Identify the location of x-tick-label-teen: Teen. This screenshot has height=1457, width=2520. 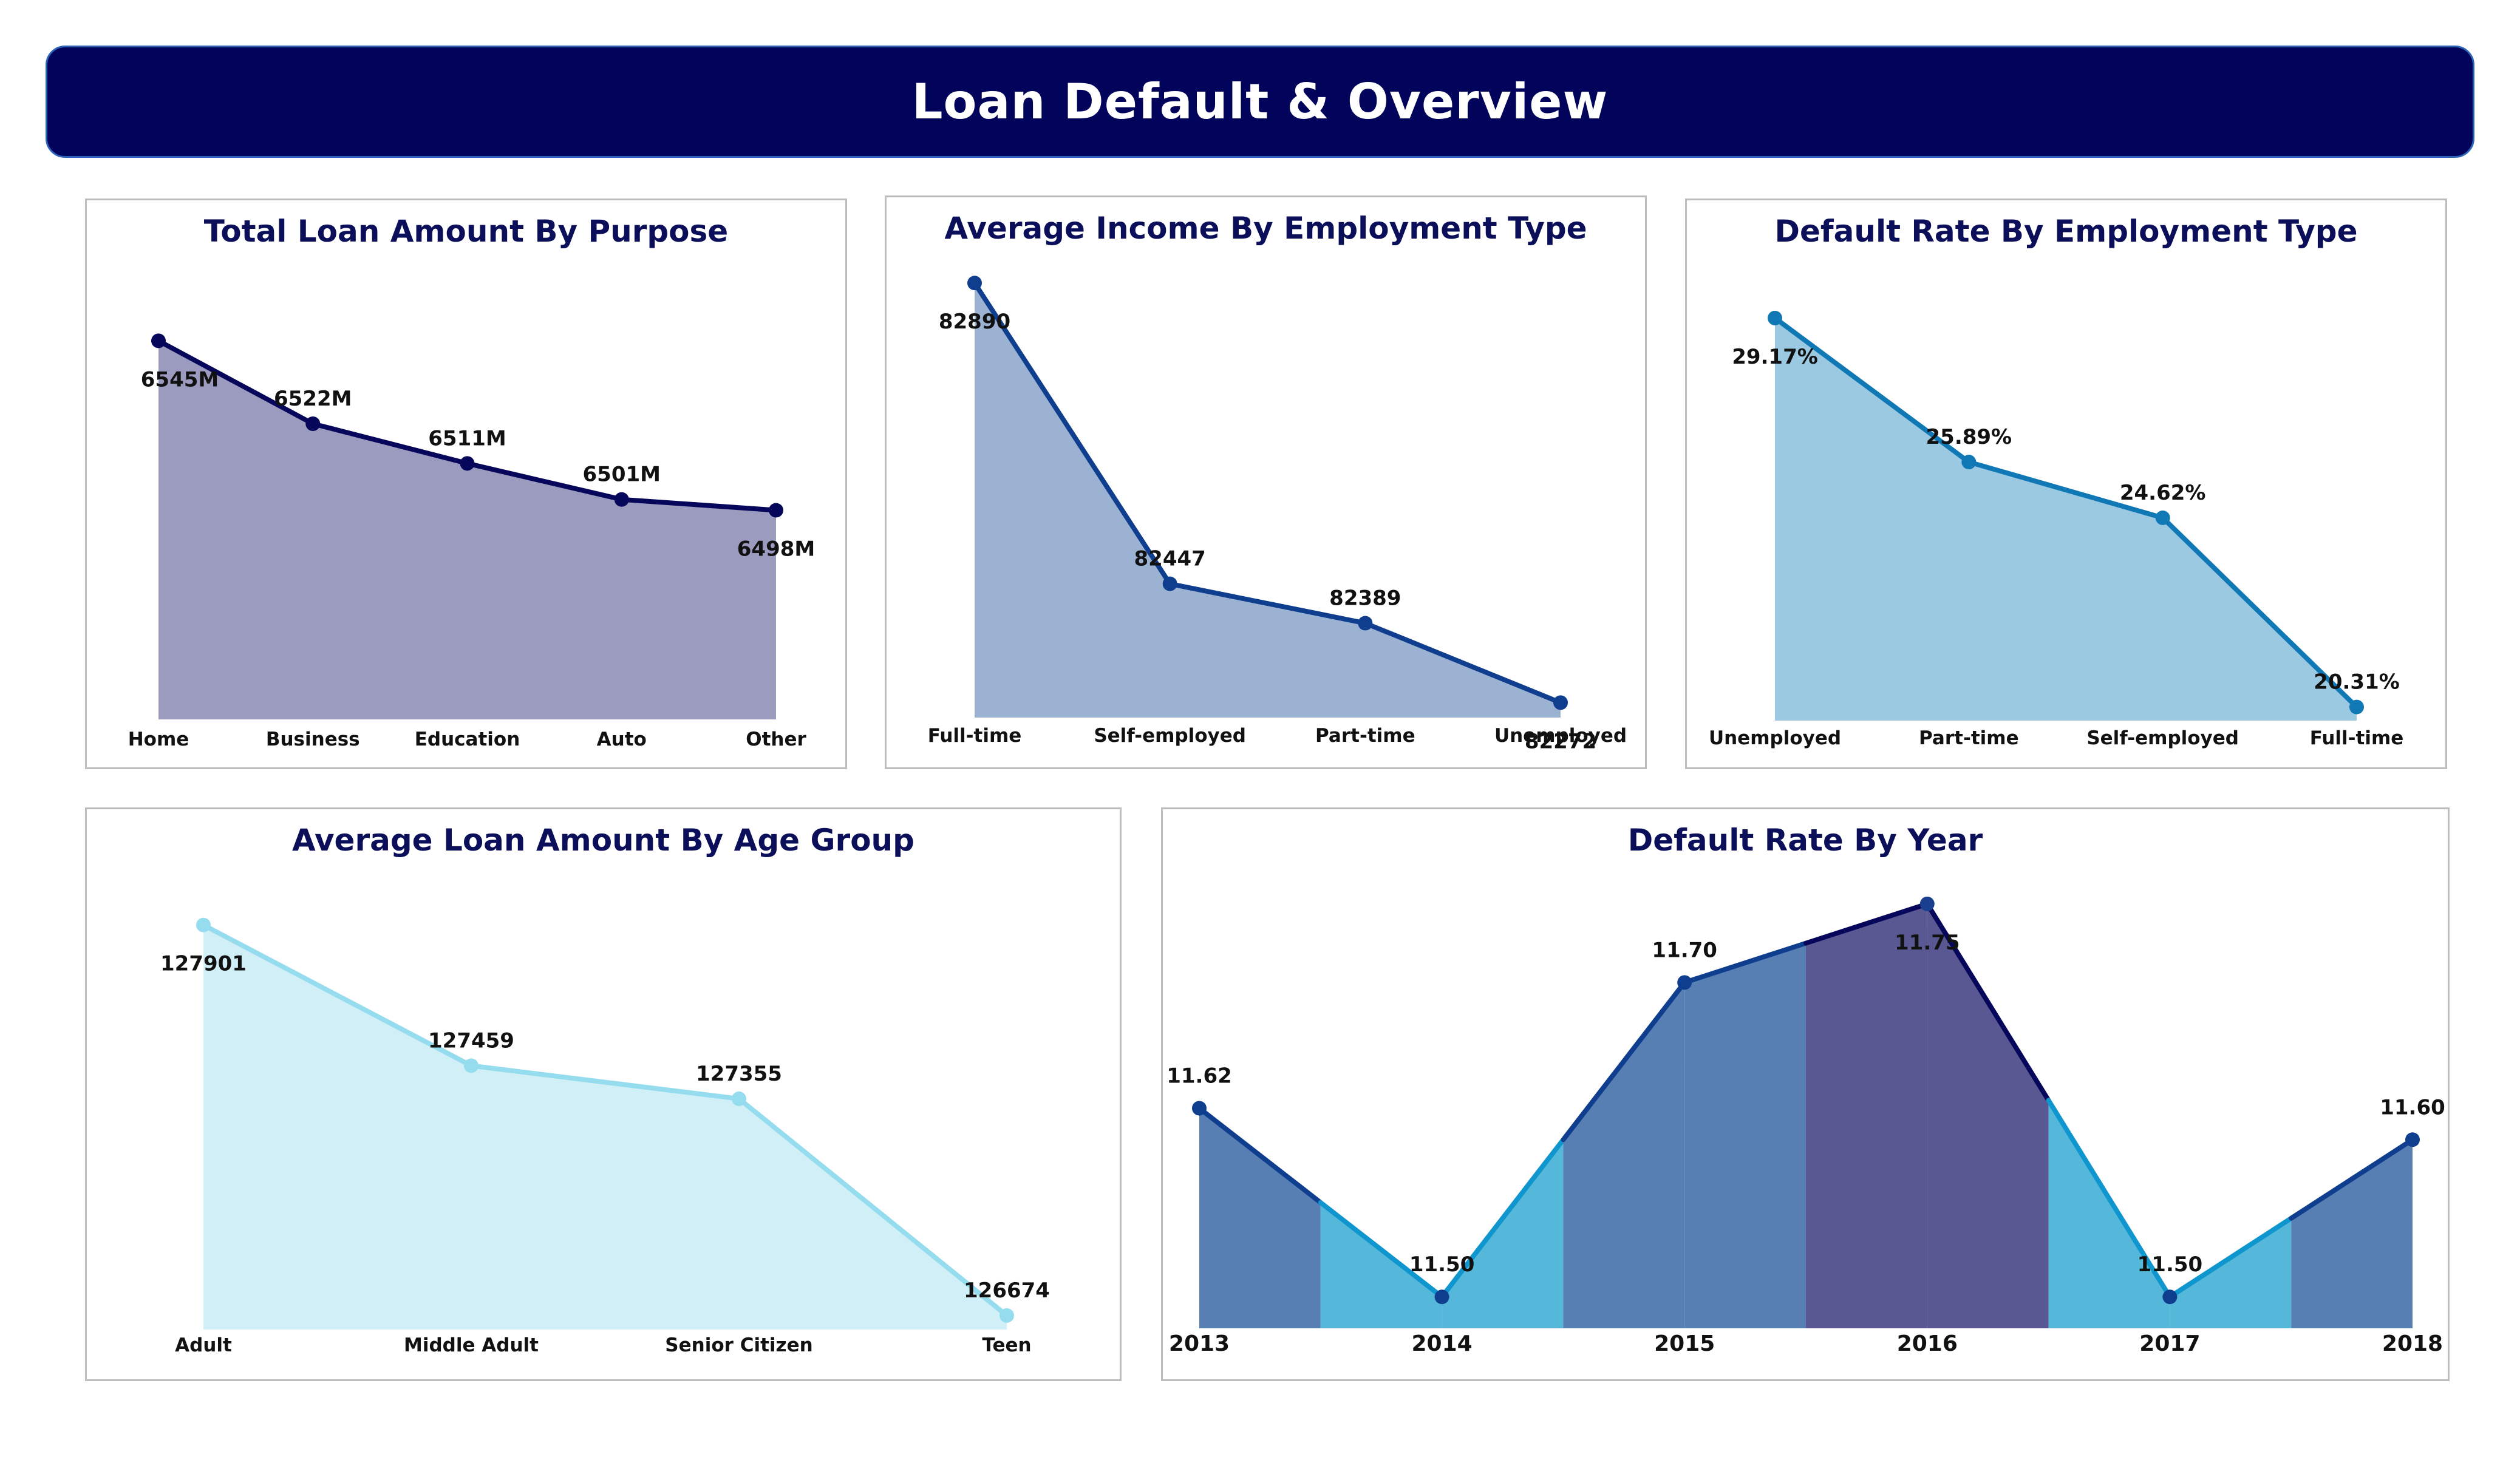
(1006, 1345).